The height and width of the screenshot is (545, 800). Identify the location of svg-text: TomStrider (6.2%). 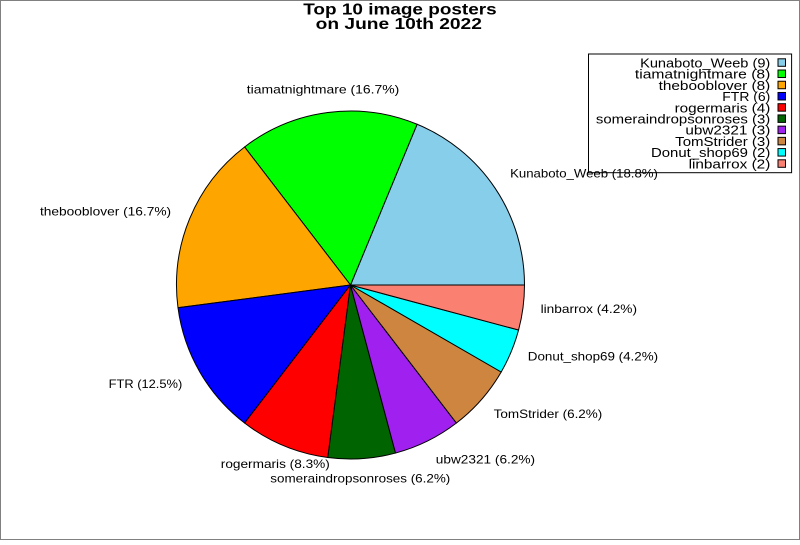
(548, 414).